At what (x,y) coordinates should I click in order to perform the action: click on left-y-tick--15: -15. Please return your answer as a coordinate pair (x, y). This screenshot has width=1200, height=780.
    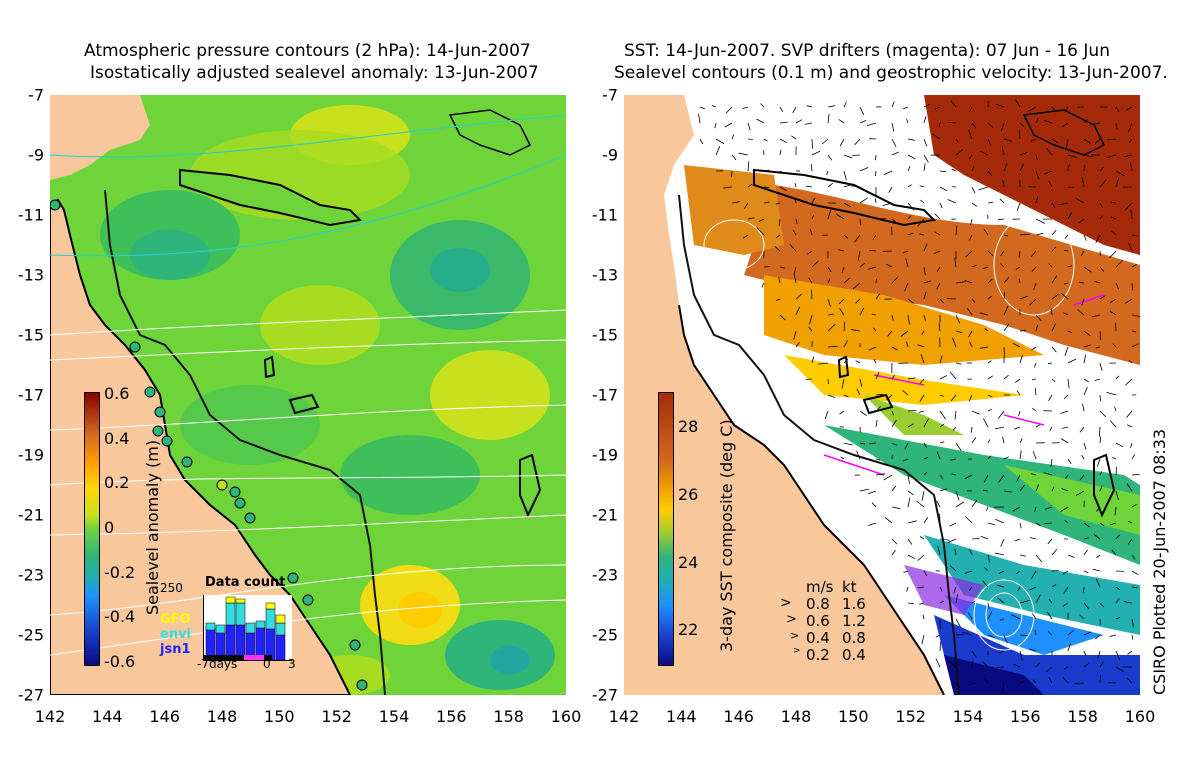
    Looking at the image, I should click on (30, 335).